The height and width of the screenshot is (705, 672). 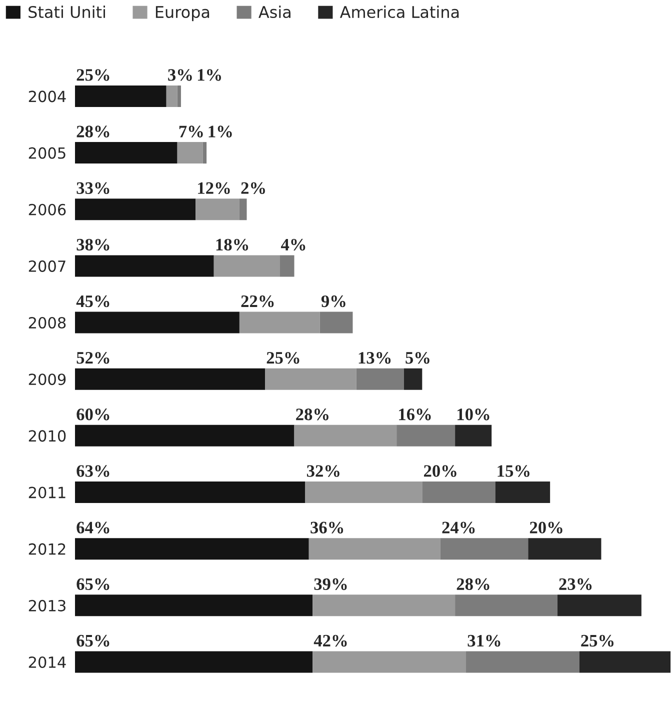 What do you see at coordinates (274, 12) in the screenshot?
I see `legend-label: Asia` at bounding box center [274, 12].